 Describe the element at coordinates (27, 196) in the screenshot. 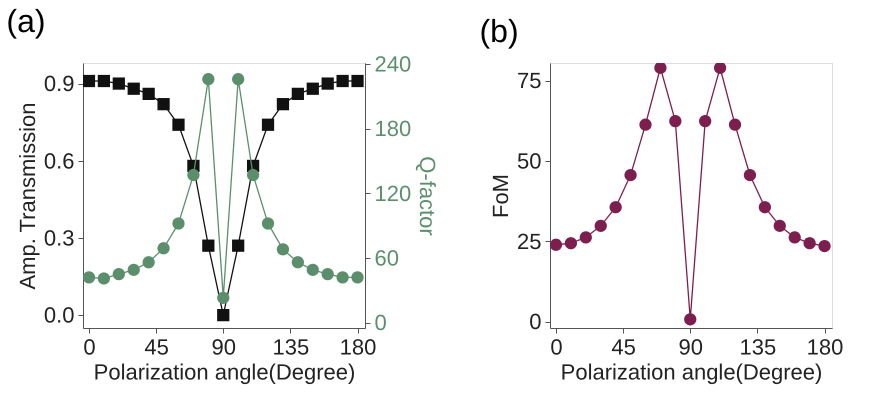

I see `y-axis-title: Amp. Transmission` at that location.